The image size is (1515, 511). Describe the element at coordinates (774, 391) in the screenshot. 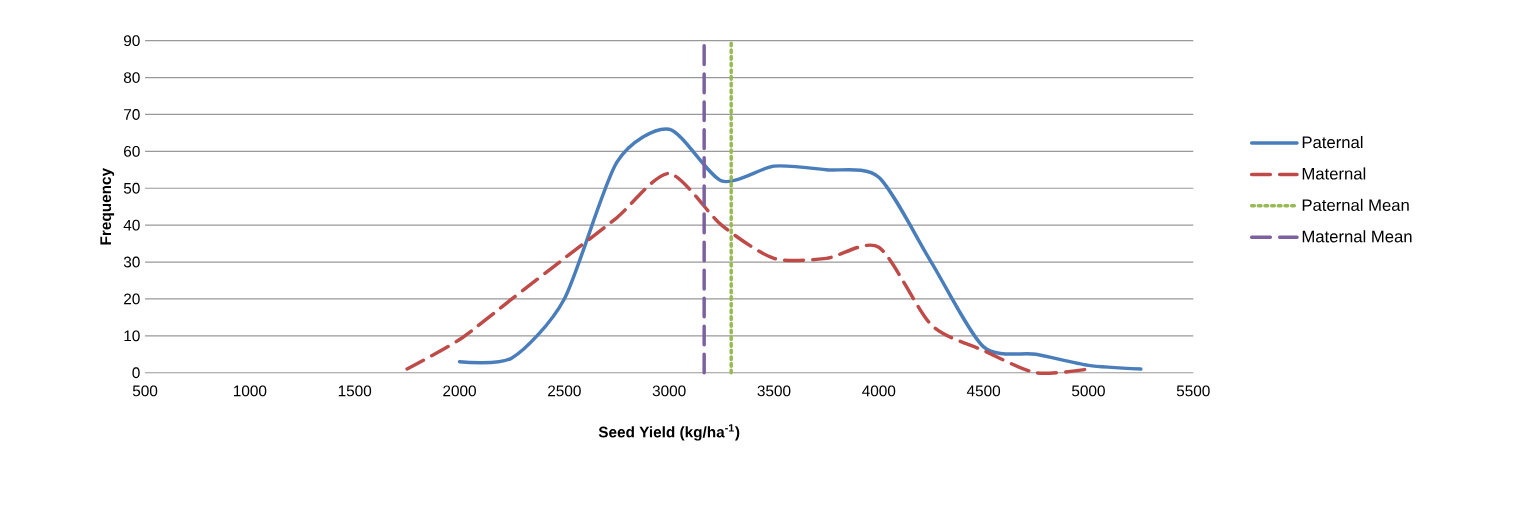

I see `x-tick-label: 3500` at that location.